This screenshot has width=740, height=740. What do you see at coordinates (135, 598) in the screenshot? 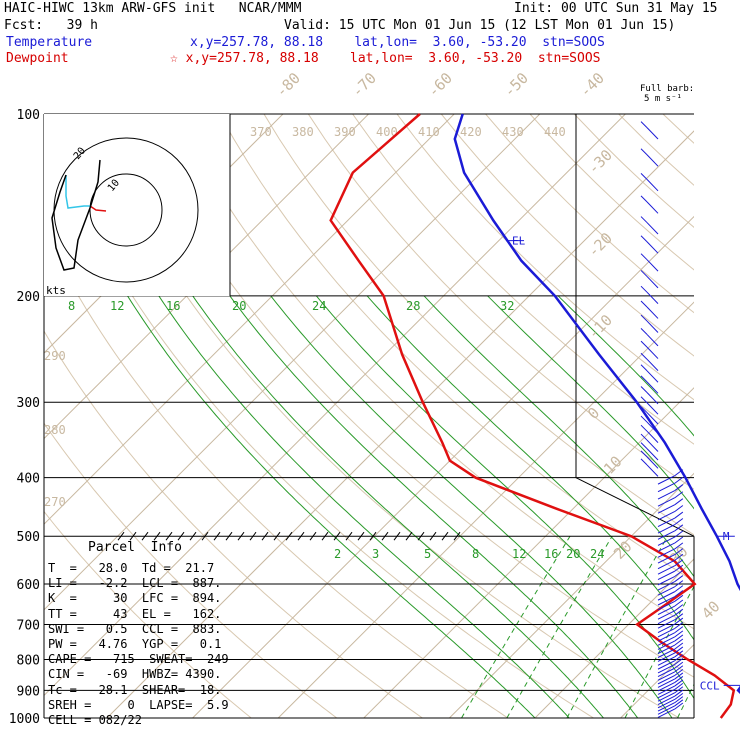
I see `parcel-info-row: K = 30 LFC = 894.` at bounding box center [135, 598].